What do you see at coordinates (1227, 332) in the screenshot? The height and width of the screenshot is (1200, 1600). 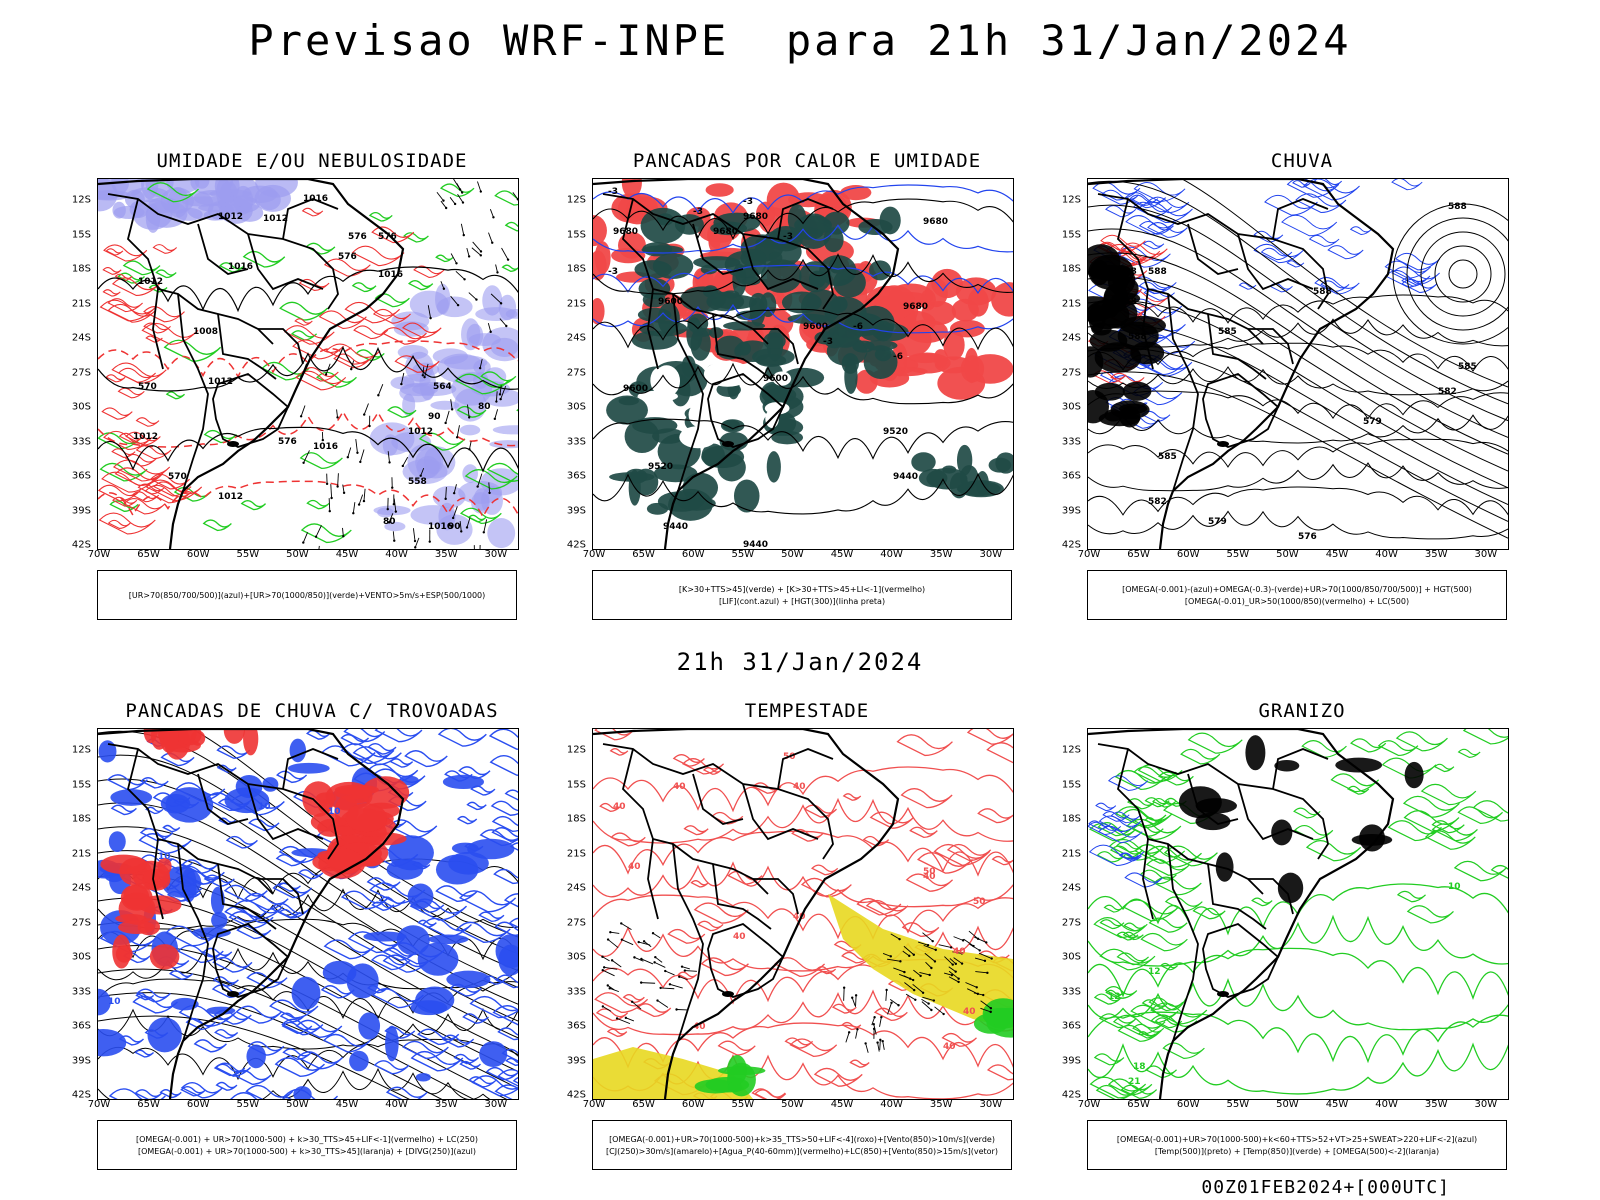 I see `contour-label: 585` at bounding box center [1227, 332].